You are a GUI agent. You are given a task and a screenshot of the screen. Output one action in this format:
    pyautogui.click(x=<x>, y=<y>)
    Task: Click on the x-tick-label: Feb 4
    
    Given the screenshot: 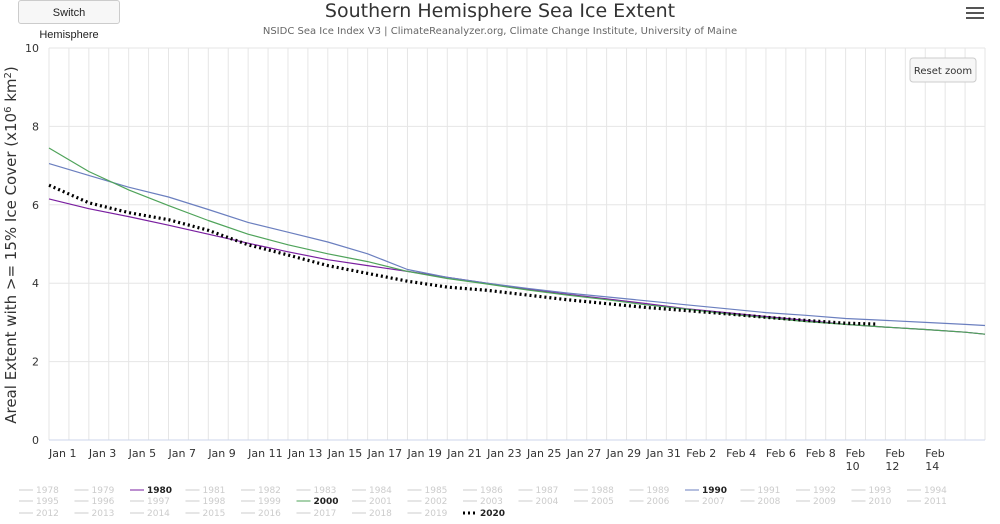 What is the action you would take?
    pyautogui.click(x=741, y=453)
    